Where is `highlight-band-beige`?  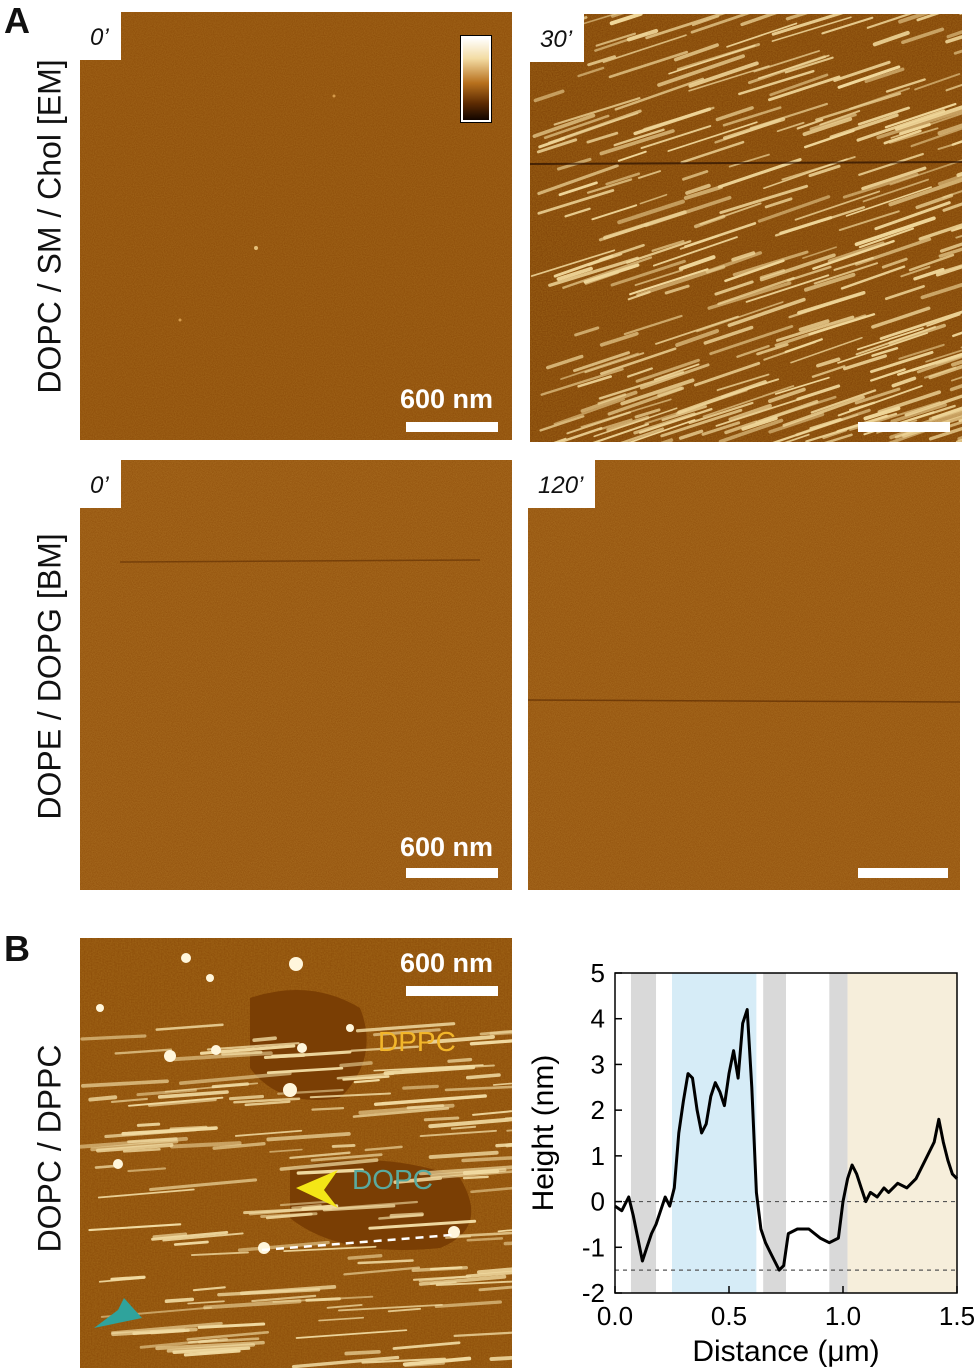 highlight-band-beige is located at coordinates (902, 1133).